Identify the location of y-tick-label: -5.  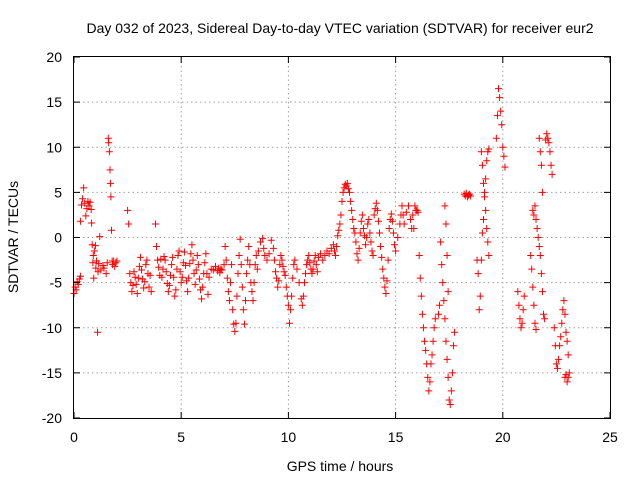
(56, 283).